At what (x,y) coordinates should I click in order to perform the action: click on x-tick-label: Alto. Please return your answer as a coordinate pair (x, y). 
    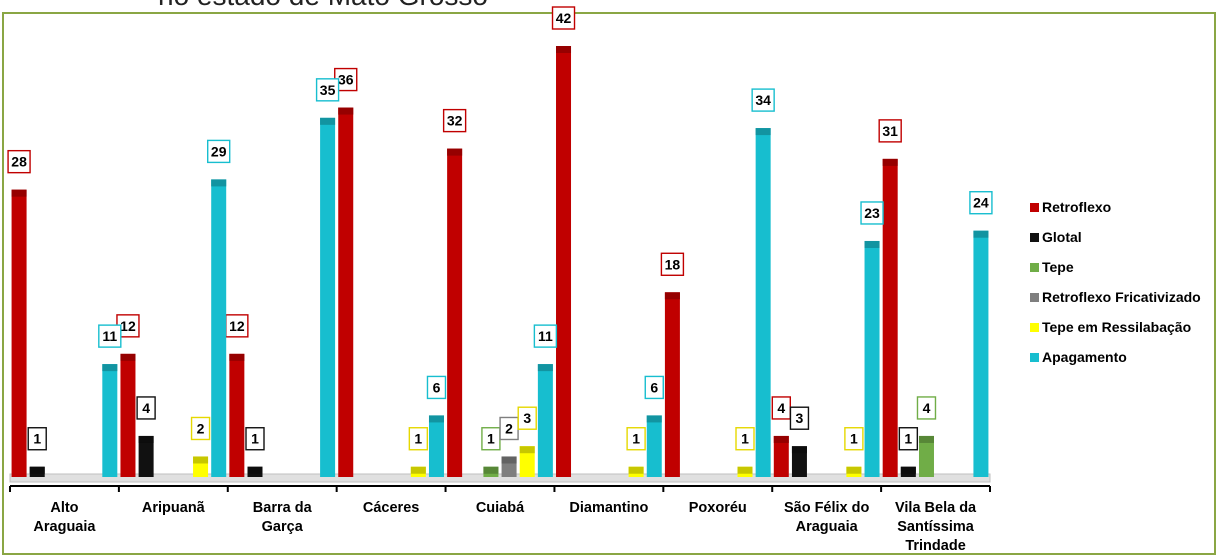
    Looking at the image, I should click on (64, 508).